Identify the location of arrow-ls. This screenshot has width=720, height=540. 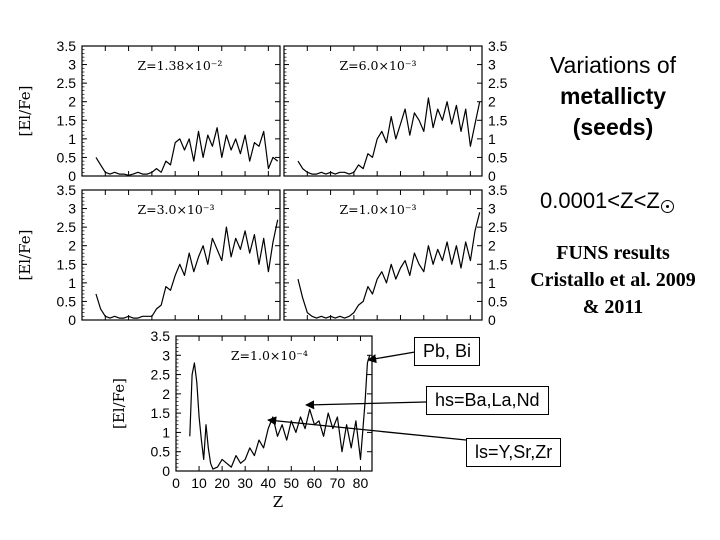
(367, 428).